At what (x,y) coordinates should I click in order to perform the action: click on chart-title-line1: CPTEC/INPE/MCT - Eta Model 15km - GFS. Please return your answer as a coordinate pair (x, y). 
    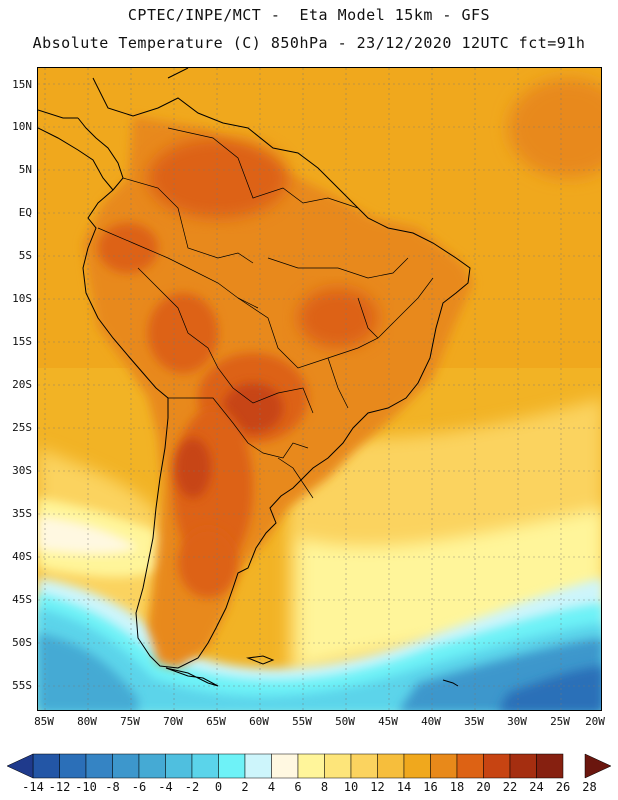
    Looking at the image, I should click on (309, 15).